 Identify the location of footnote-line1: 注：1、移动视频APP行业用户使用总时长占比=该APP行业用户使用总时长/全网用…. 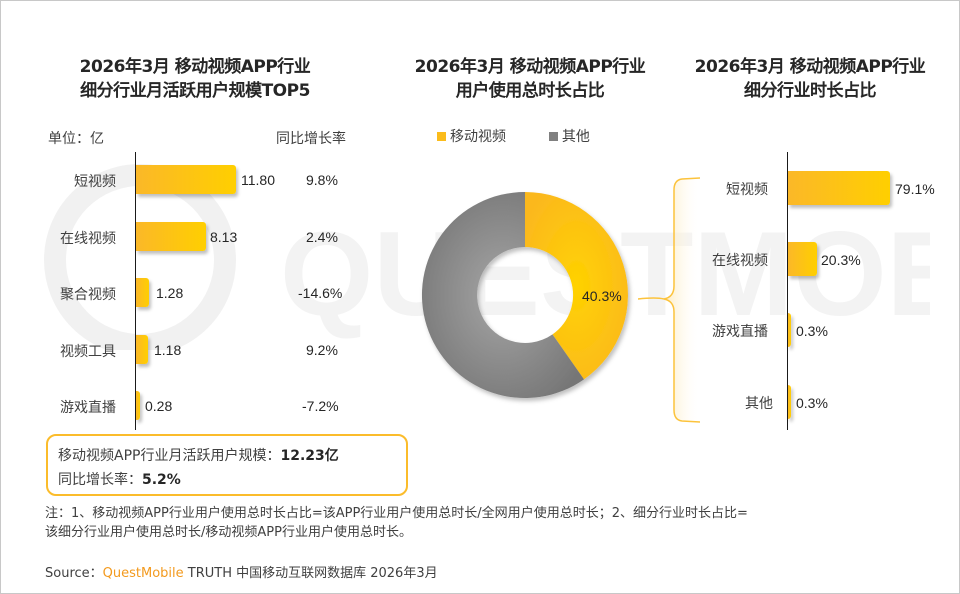
(396, 513).